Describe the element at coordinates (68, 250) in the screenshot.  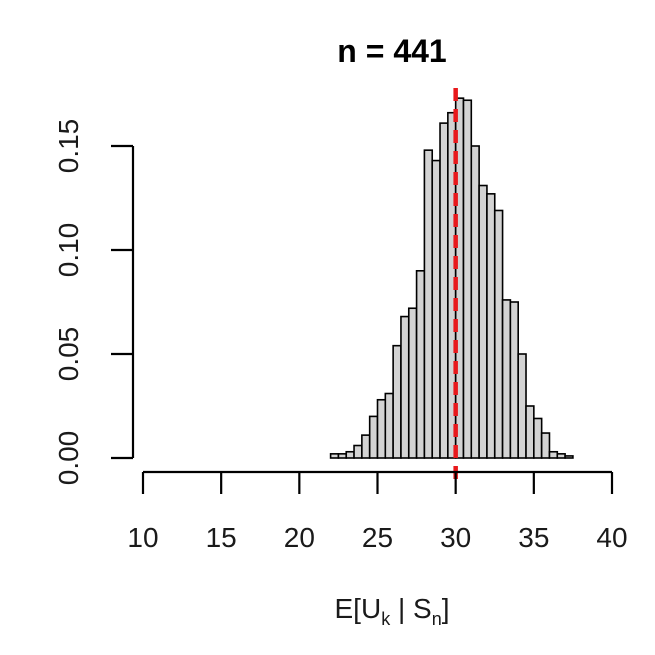
I see `y-tick-label: 0.10` at that location.